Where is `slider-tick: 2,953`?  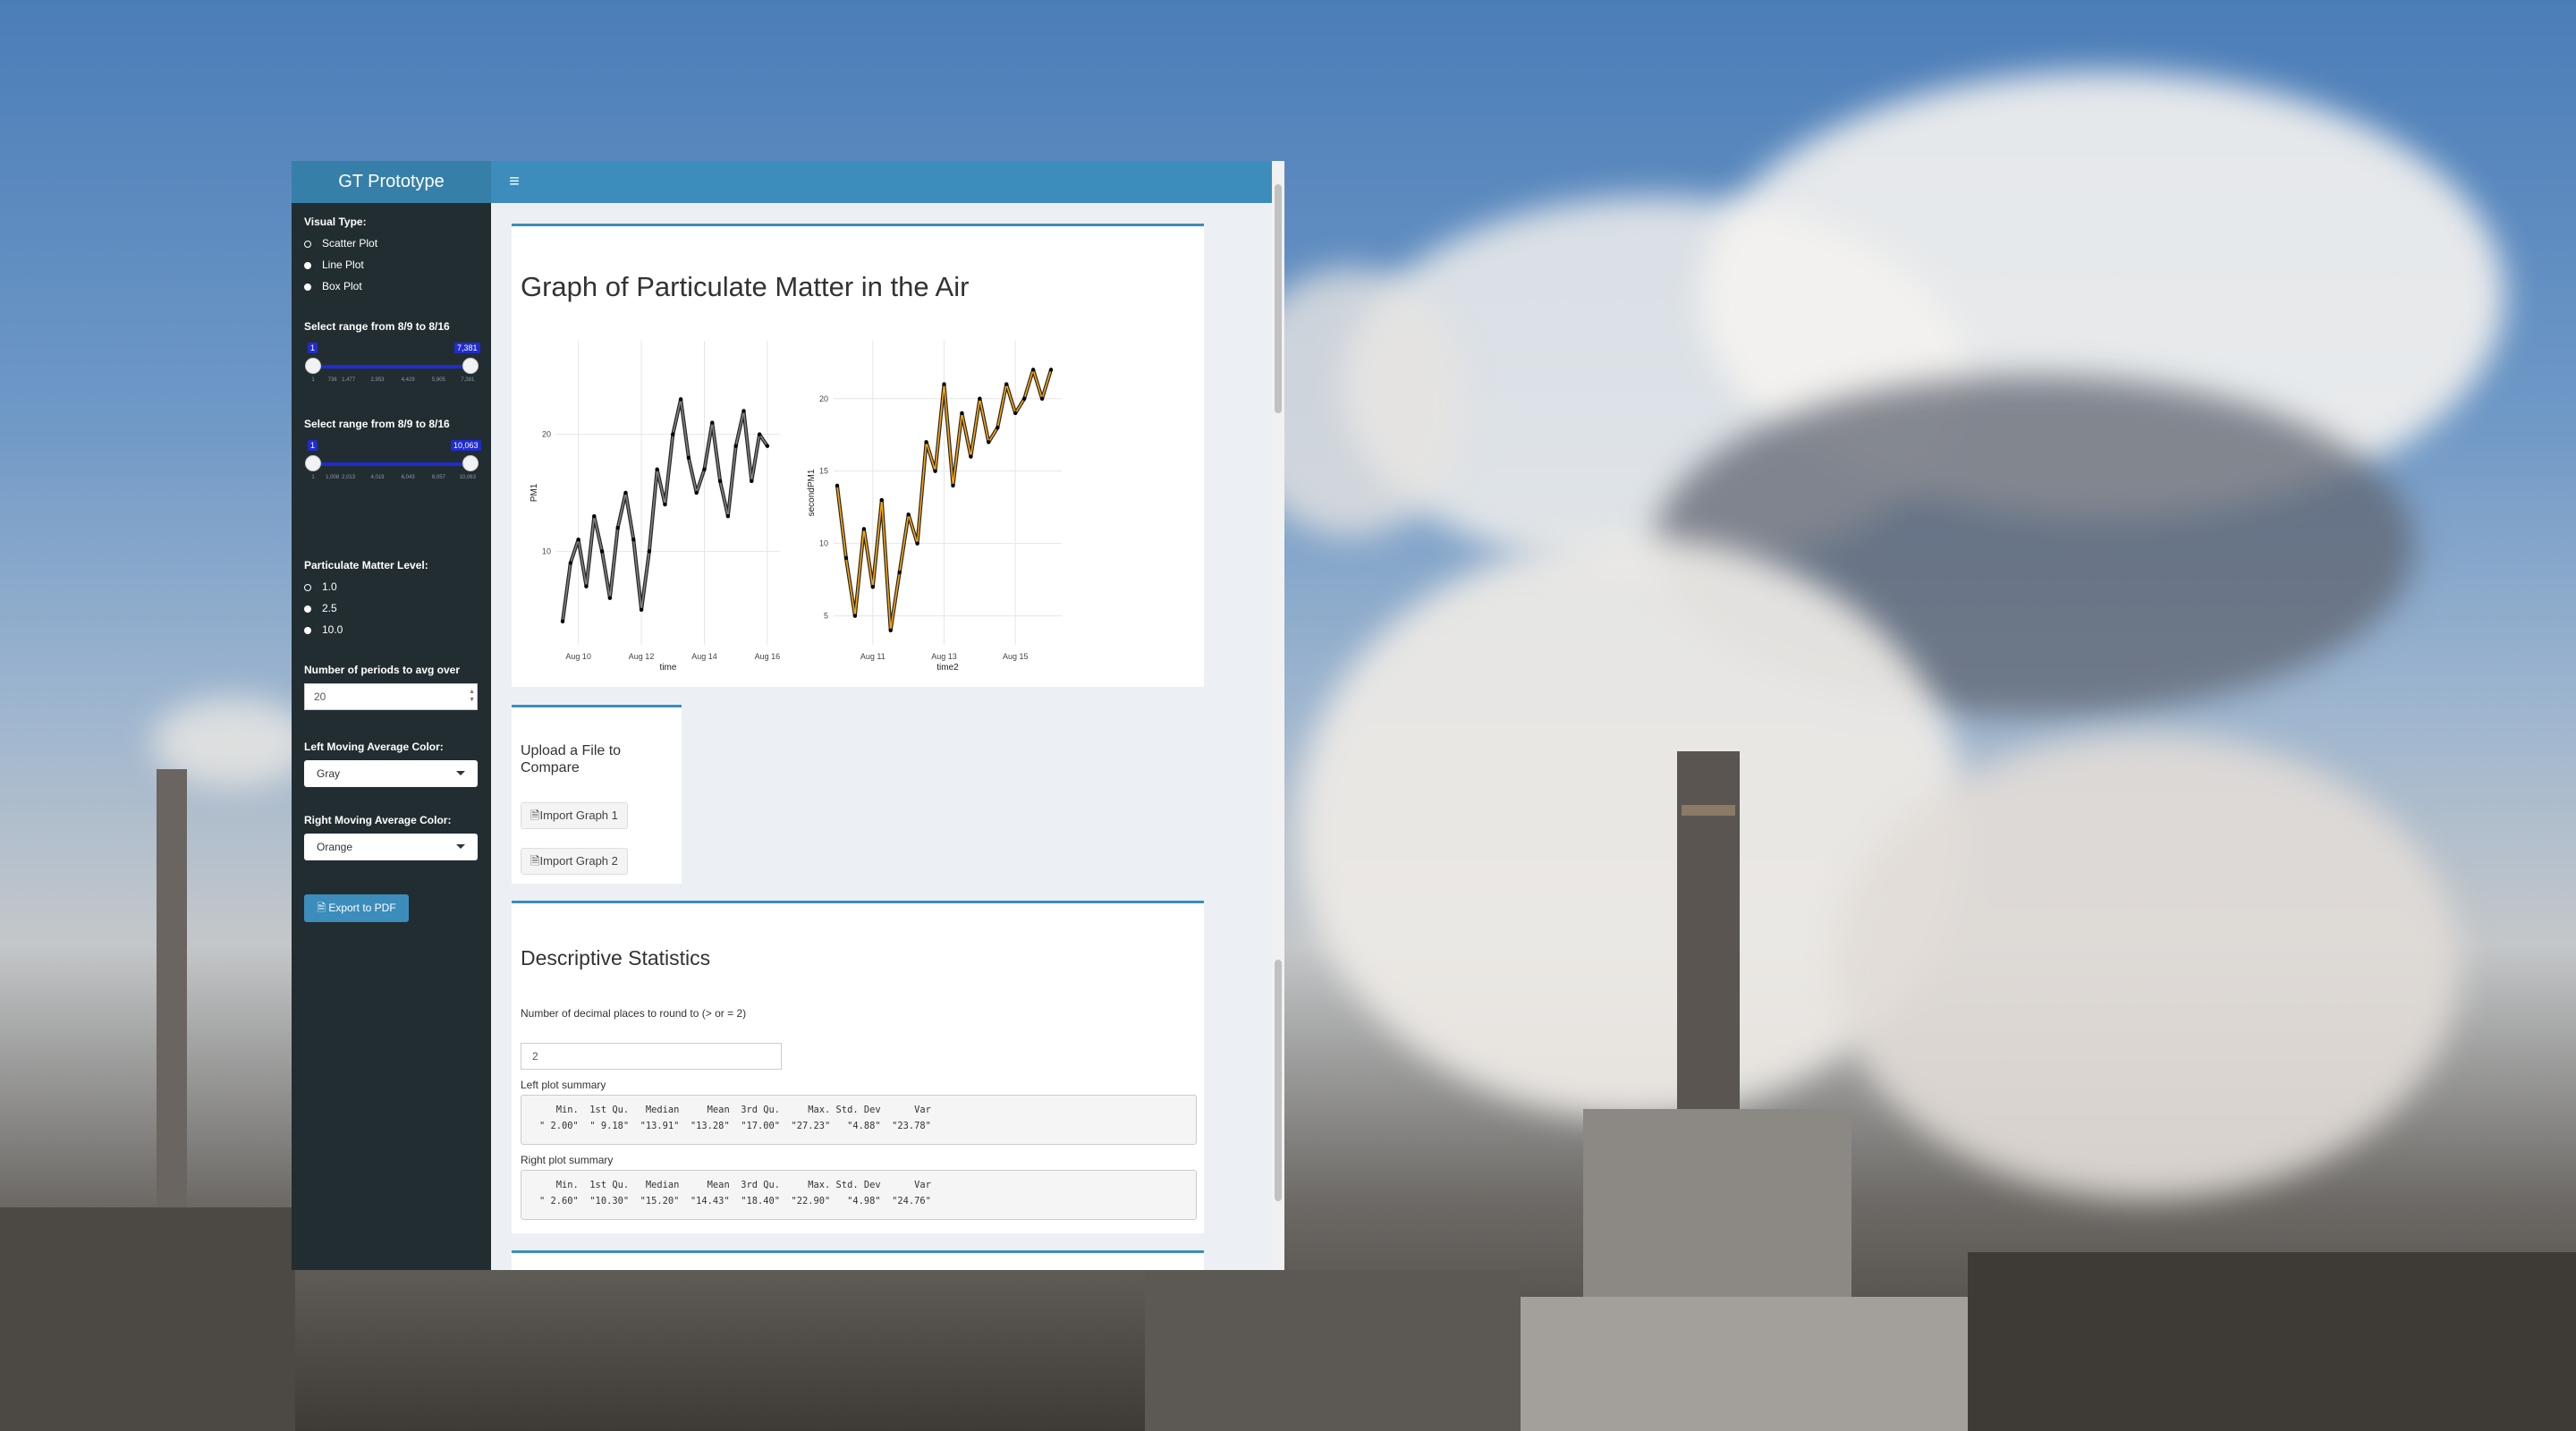
slider-tick: 2,953 is located at coordinates (377, 380).